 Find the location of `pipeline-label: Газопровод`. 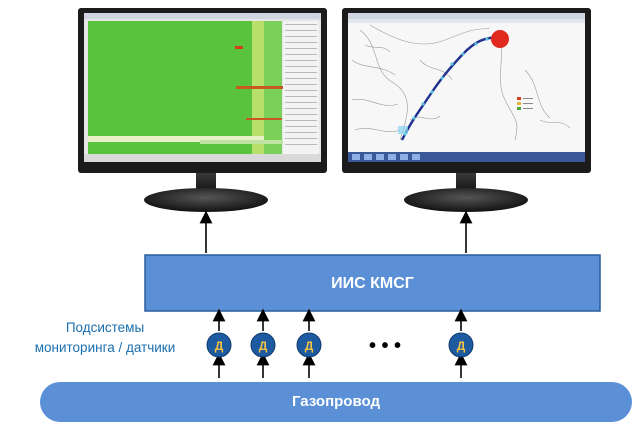

pipeline-label: Газопровод is located at coordinates (336, 401).